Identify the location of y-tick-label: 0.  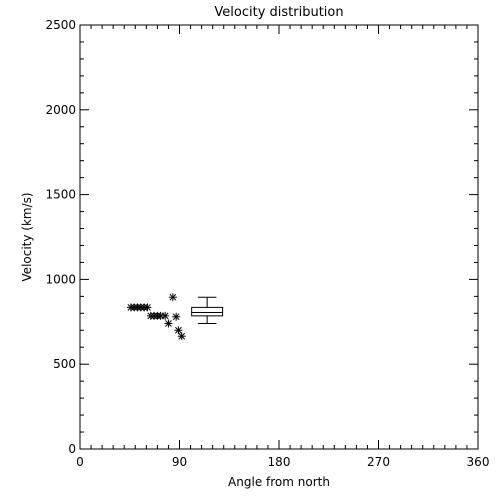
(72, 449).